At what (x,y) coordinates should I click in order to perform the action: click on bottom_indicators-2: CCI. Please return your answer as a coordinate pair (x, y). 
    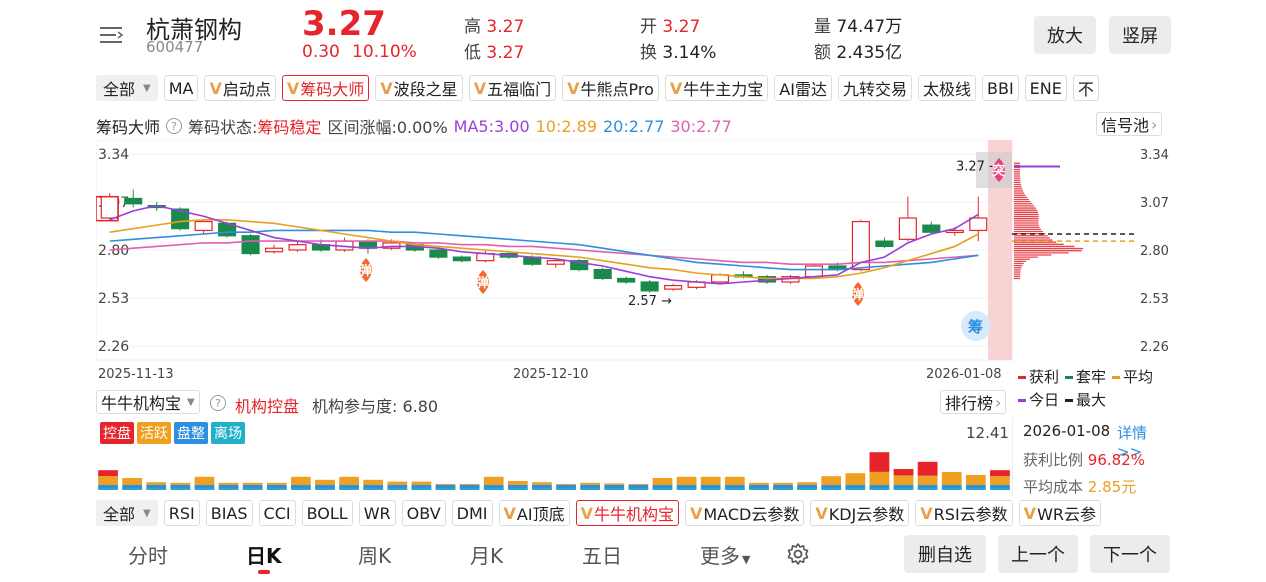
    Looking at the image, I should click on (277, 513).